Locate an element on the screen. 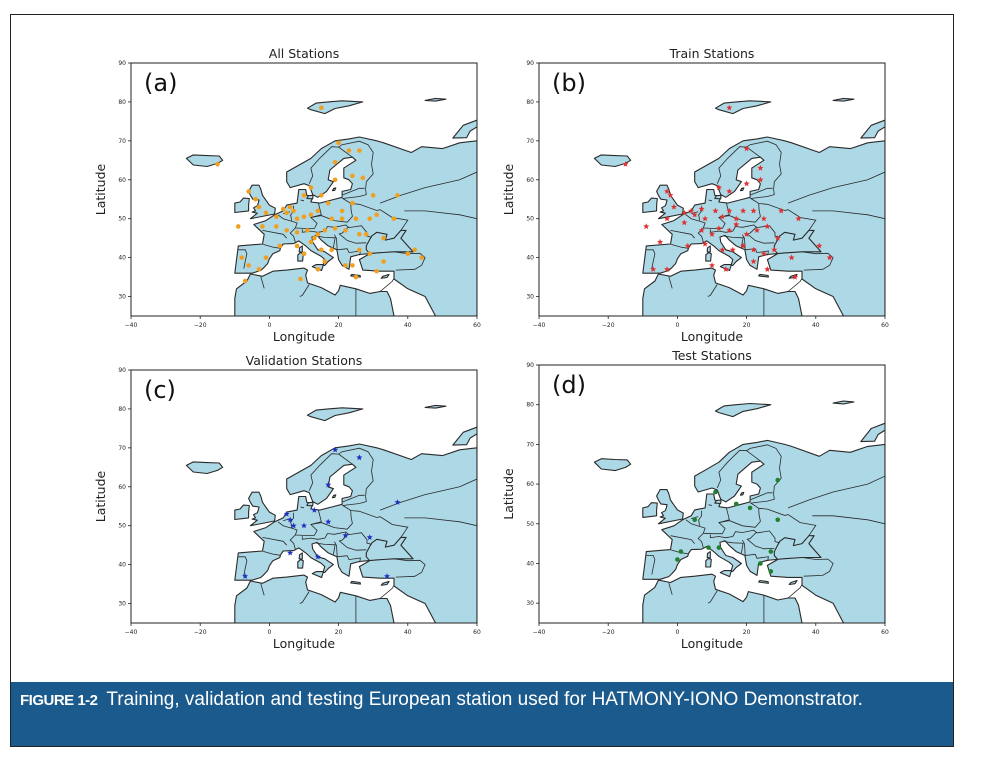 The width and height of the screenshot is (986, 768). x-axis-label: Longitude is located at coordinates (712, 336).